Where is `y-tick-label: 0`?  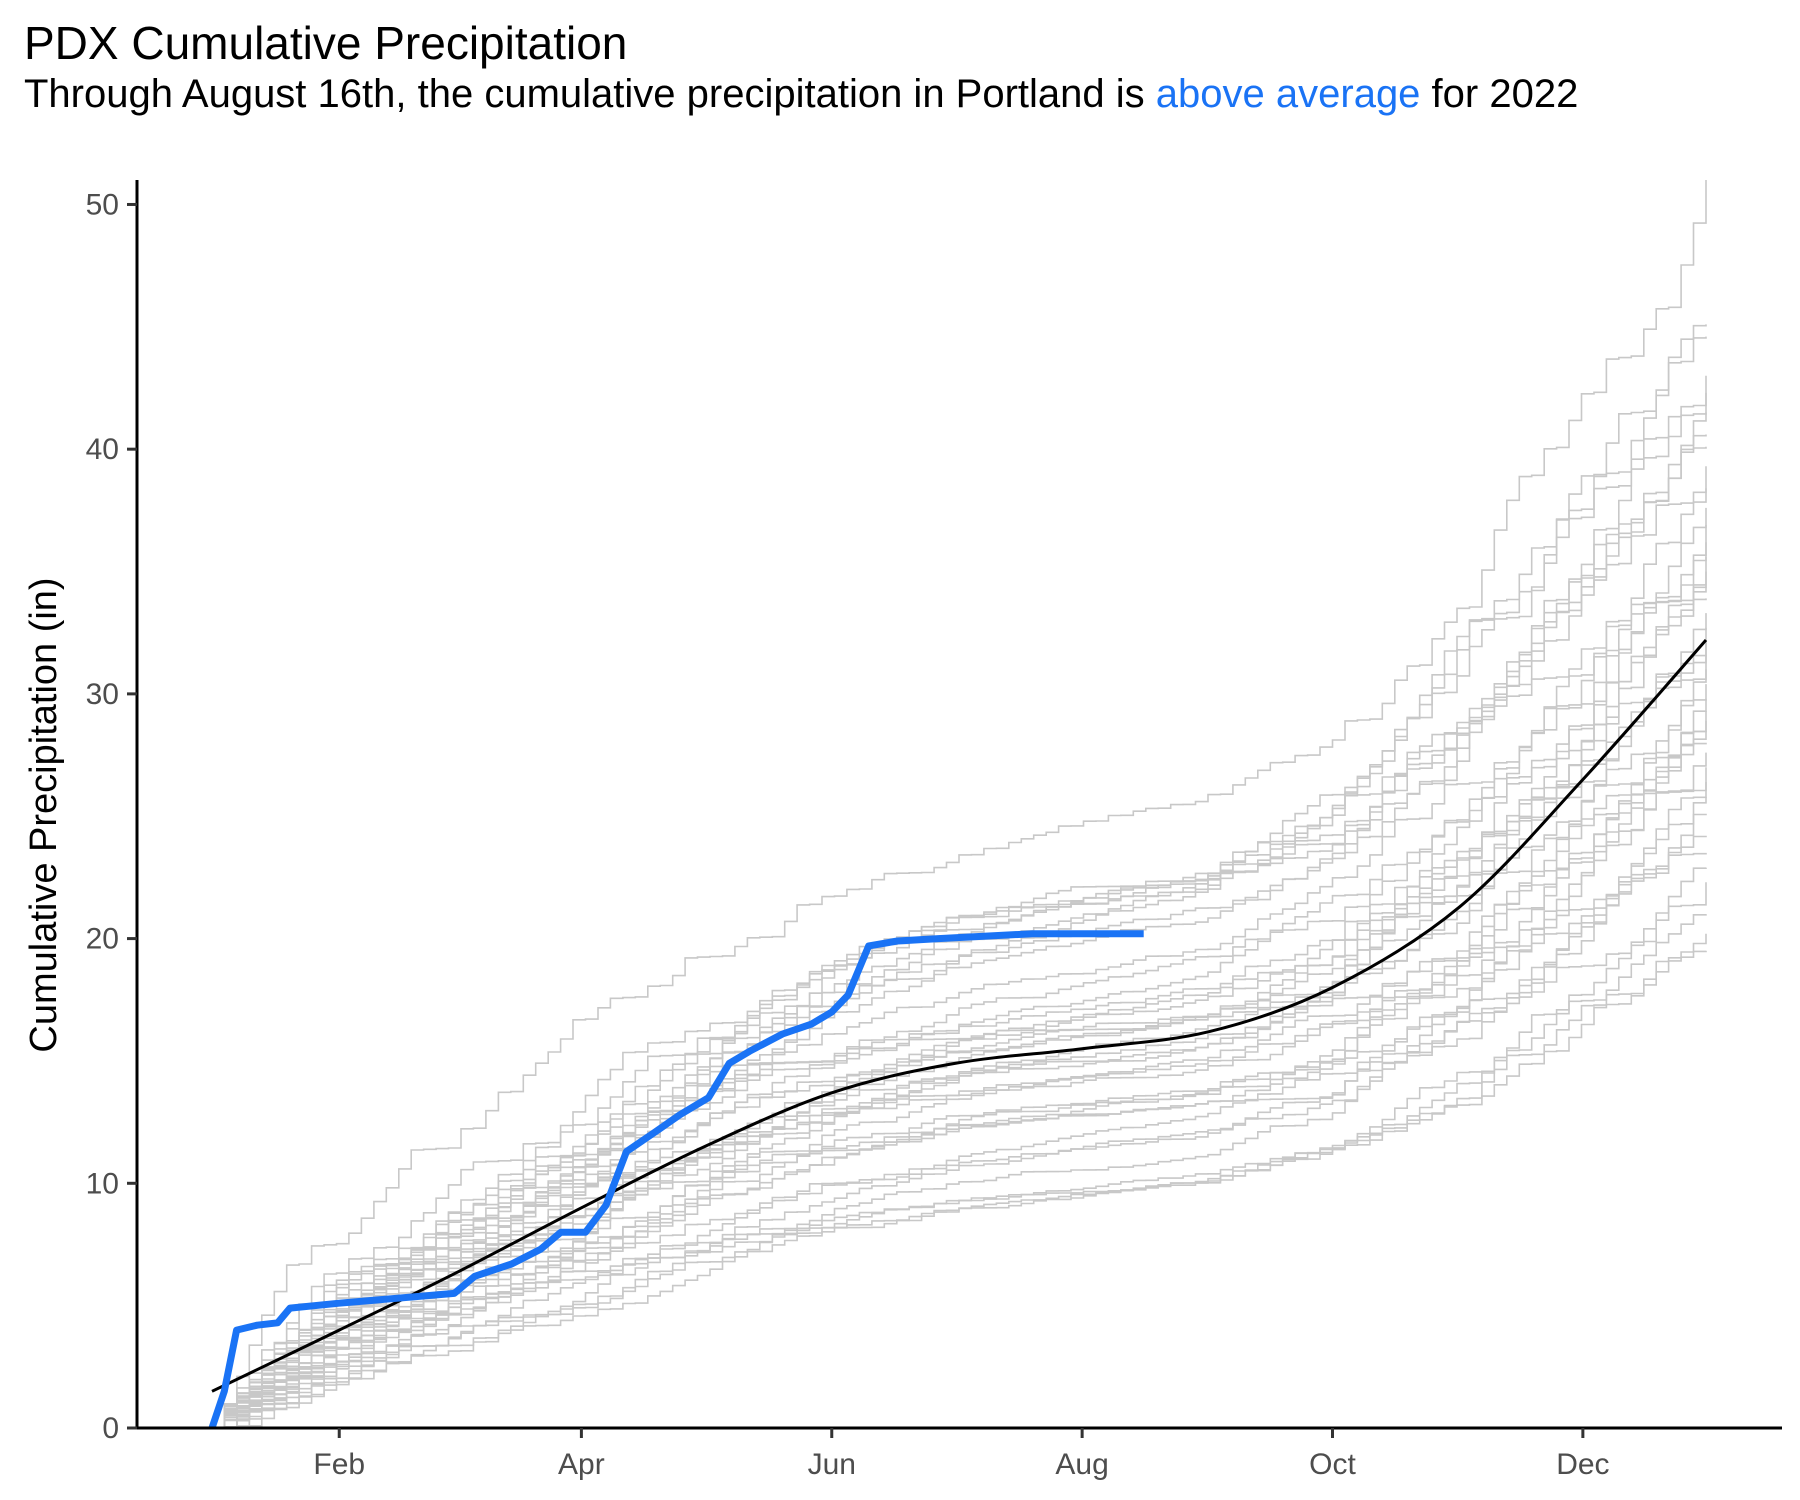 y-tick-label: 0 is located at coordinates (110, 1428).